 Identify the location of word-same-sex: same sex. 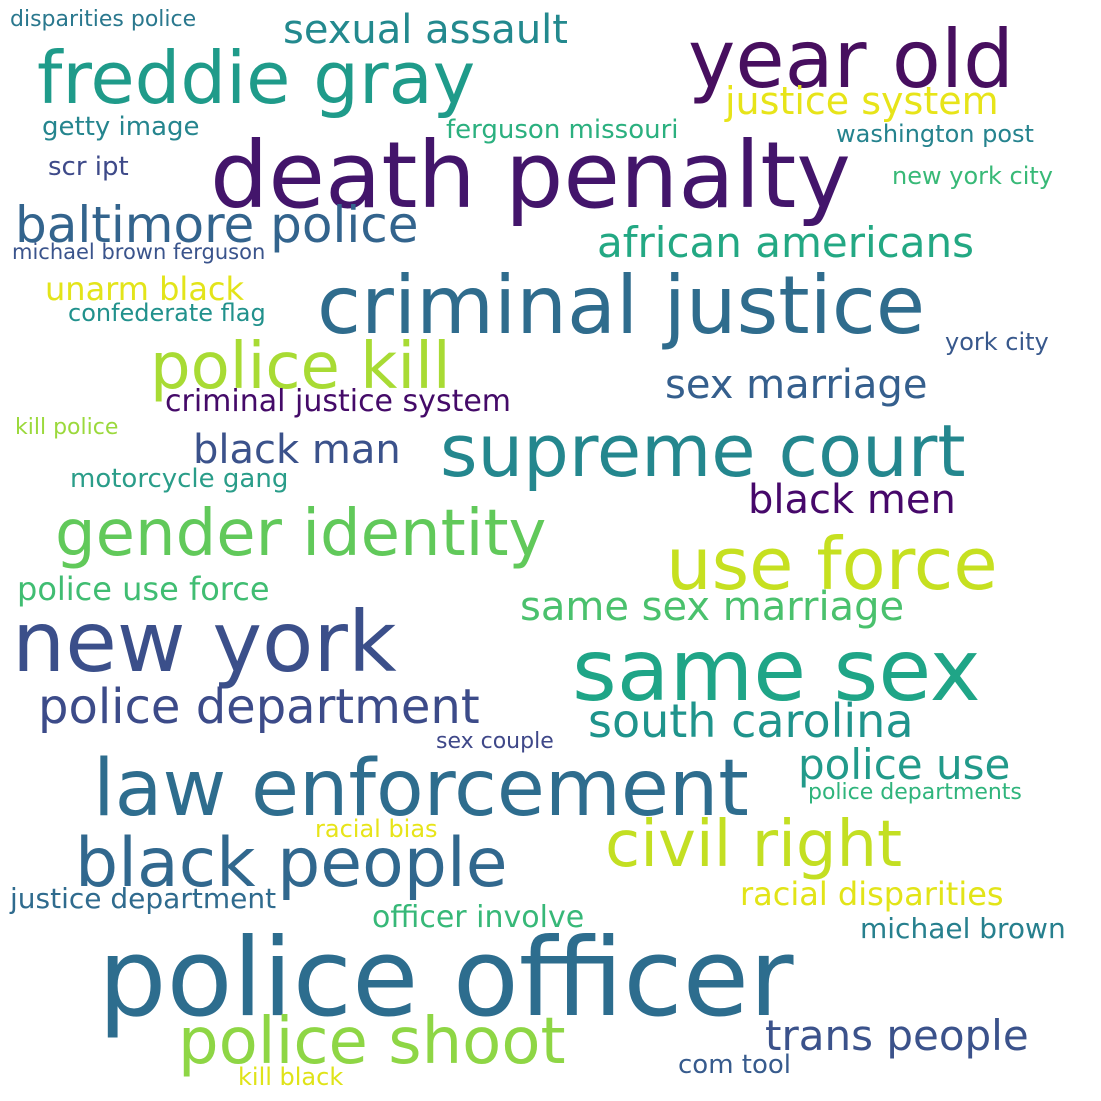
(776, 671).